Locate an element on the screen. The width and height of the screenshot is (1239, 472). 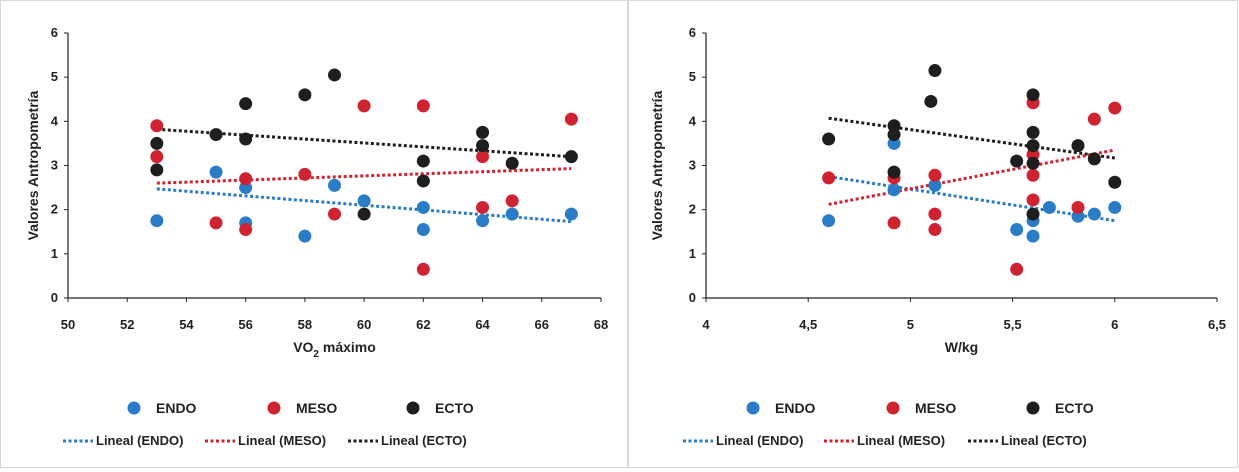
y-tick-label: 4 is located at coordinates (693, 120).